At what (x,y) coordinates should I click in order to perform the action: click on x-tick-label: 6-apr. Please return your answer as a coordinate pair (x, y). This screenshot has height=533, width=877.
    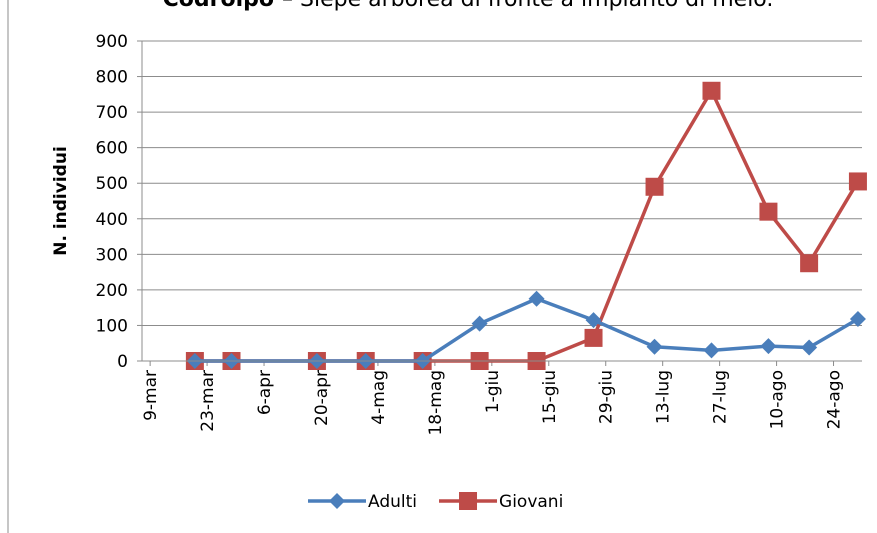
    Looking at the image, I should click on (265, 392).